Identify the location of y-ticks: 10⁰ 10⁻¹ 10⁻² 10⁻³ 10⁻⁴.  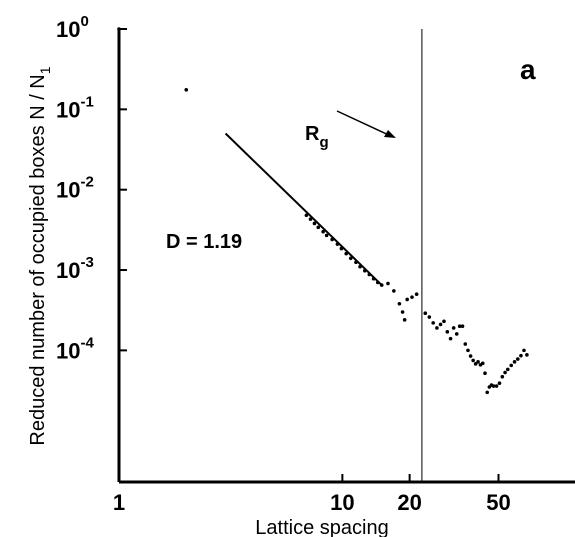
(91, 188).